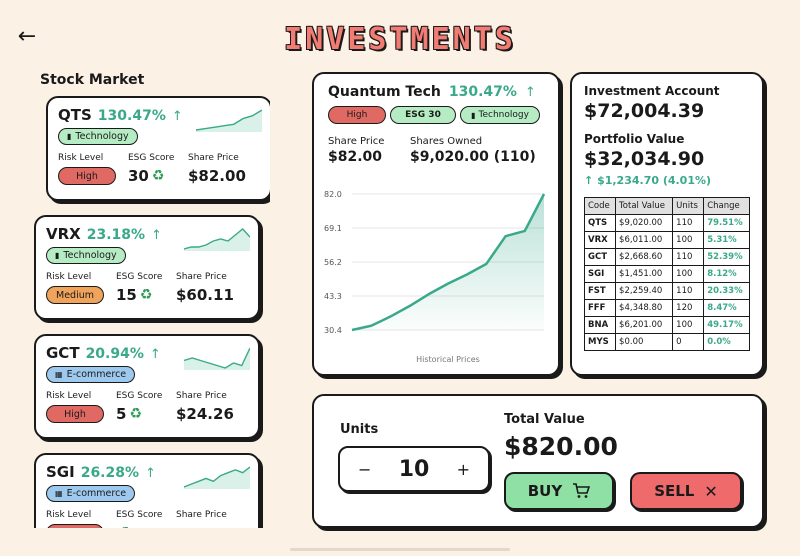  I want to click on code-cell: FFF, so click(600, 308).